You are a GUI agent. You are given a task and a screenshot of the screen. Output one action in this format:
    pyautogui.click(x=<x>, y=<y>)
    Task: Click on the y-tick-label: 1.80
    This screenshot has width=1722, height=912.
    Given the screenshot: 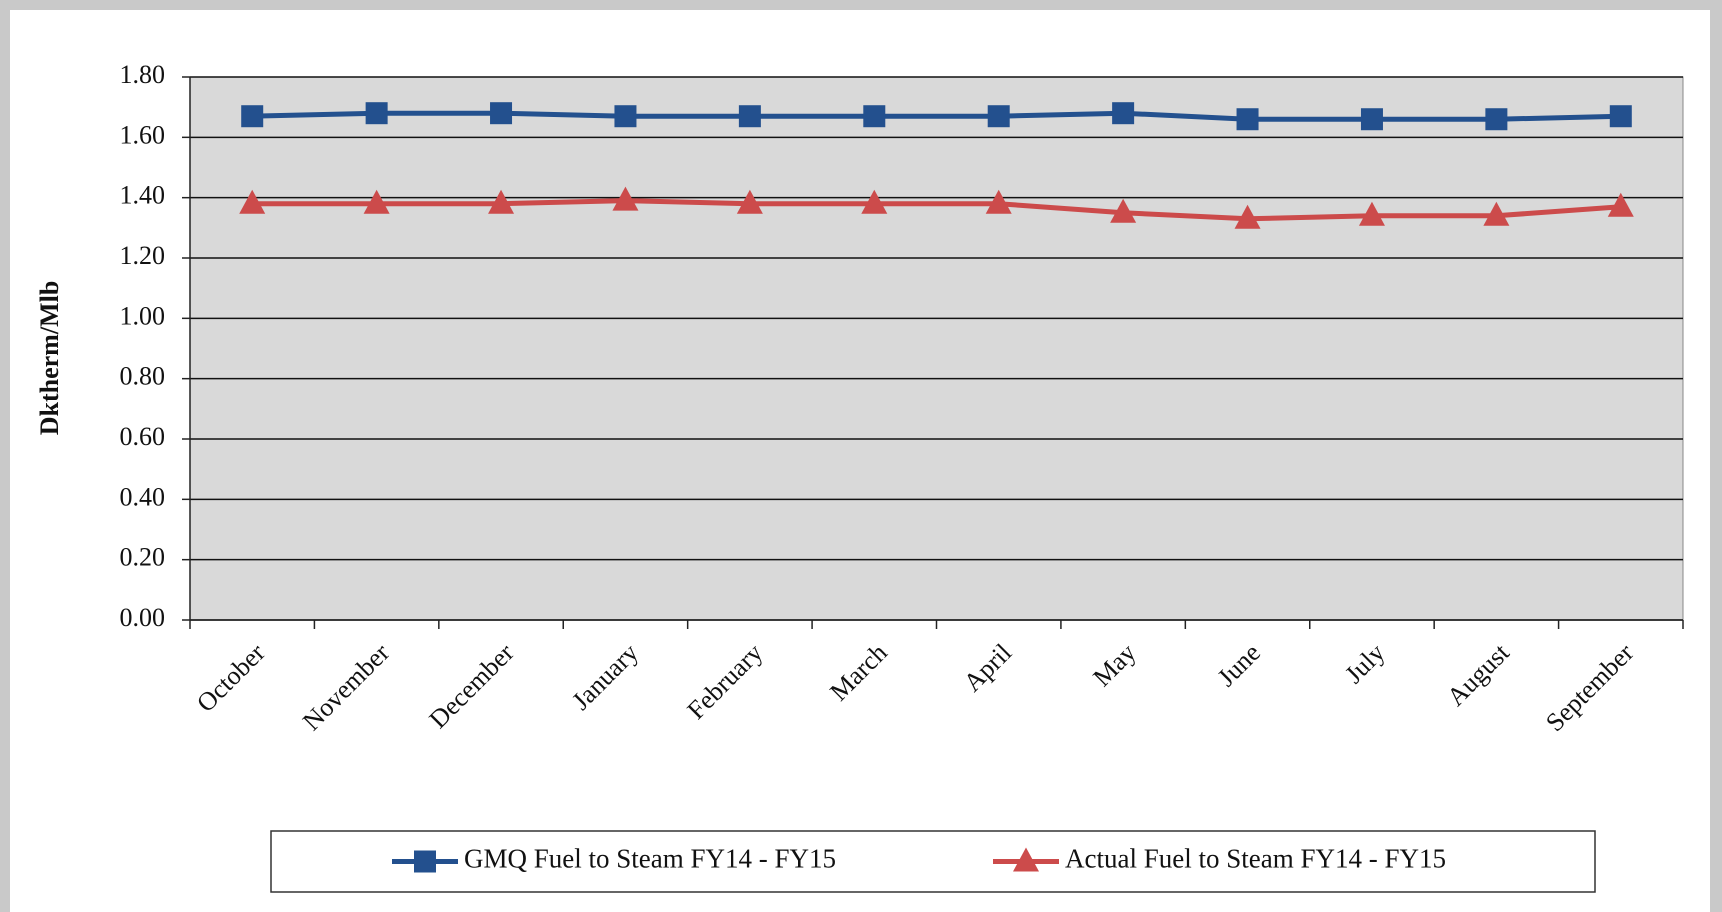 What is the action you would take?
    pyautogui.click(x=143, y=74)
    